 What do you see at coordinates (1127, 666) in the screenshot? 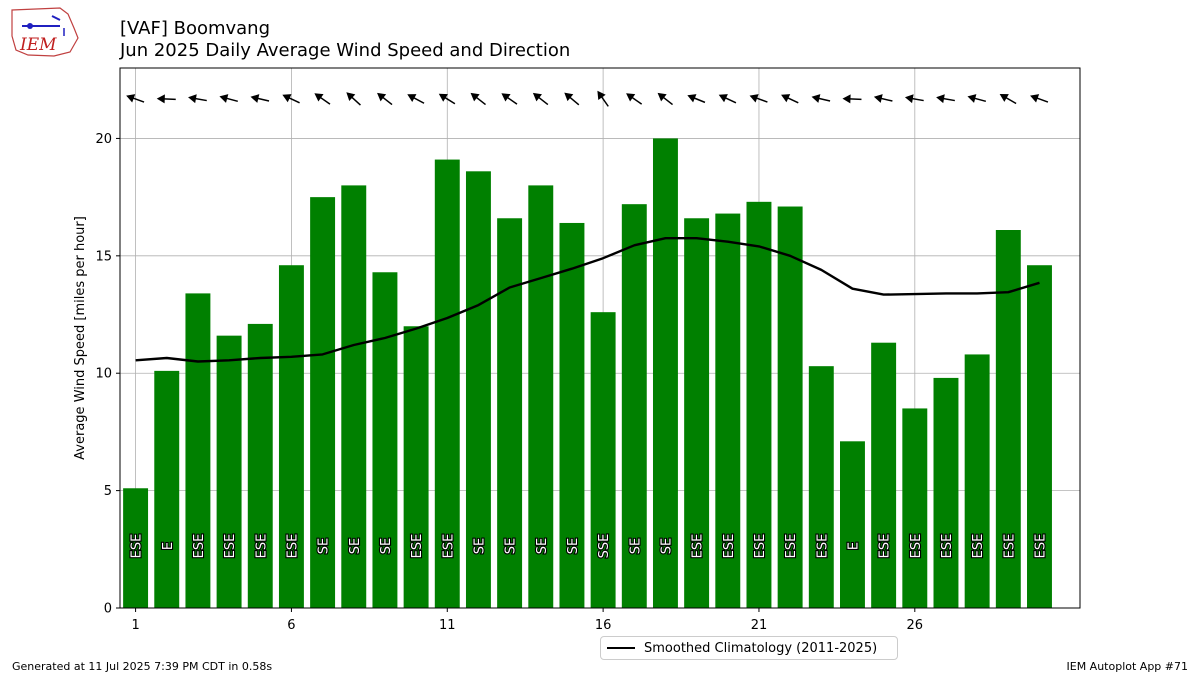
I see `app-credit: IEM Autoplot App #71` at bounding box center [1127, 666].